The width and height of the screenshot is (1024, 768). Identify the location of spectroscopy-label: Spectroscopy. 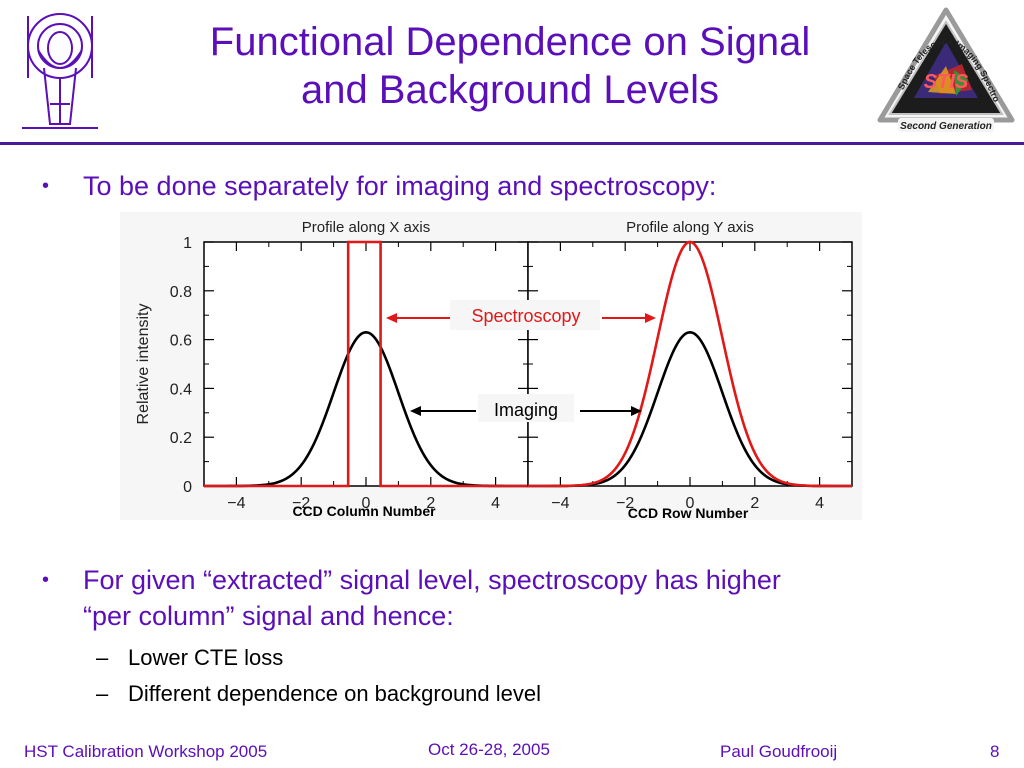
(525, 316).